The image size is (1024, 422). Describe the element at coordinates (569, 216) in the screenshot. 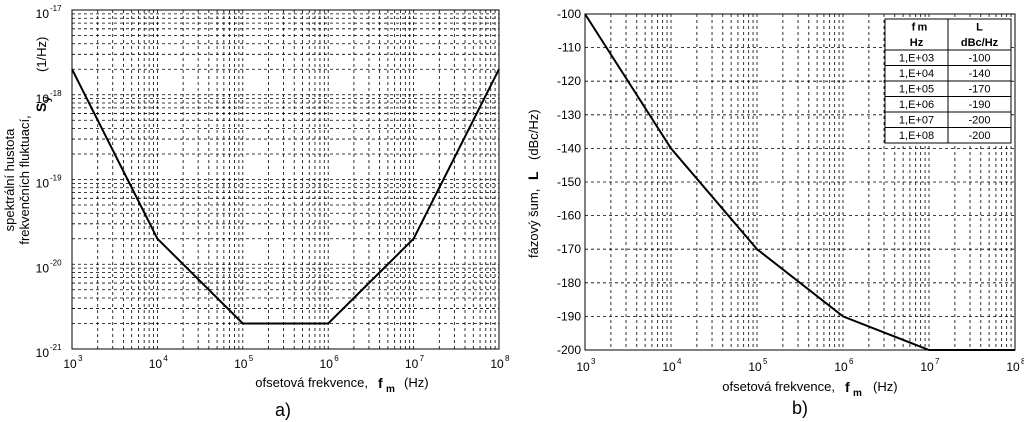

I see `chart-b-y-tick-label: -160` at that location.